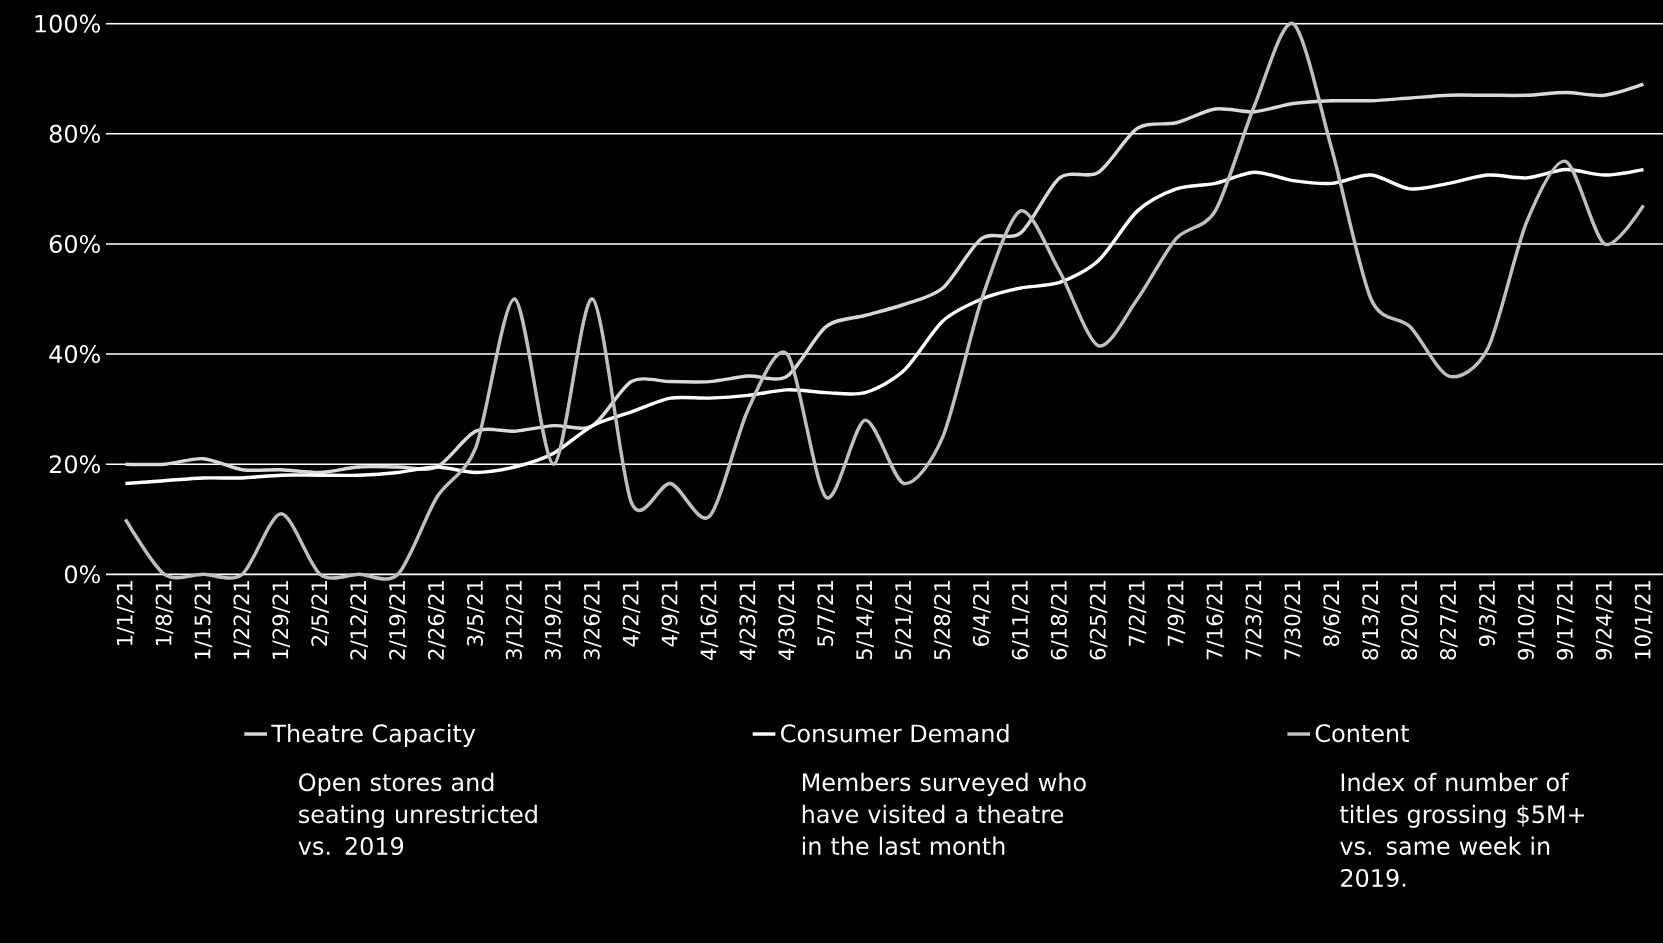 The image size is (1663, 943). Describe the element at coordinates (1176, 613) in the screenshot. I see `x-tick-label: 7/9/21` at that location.